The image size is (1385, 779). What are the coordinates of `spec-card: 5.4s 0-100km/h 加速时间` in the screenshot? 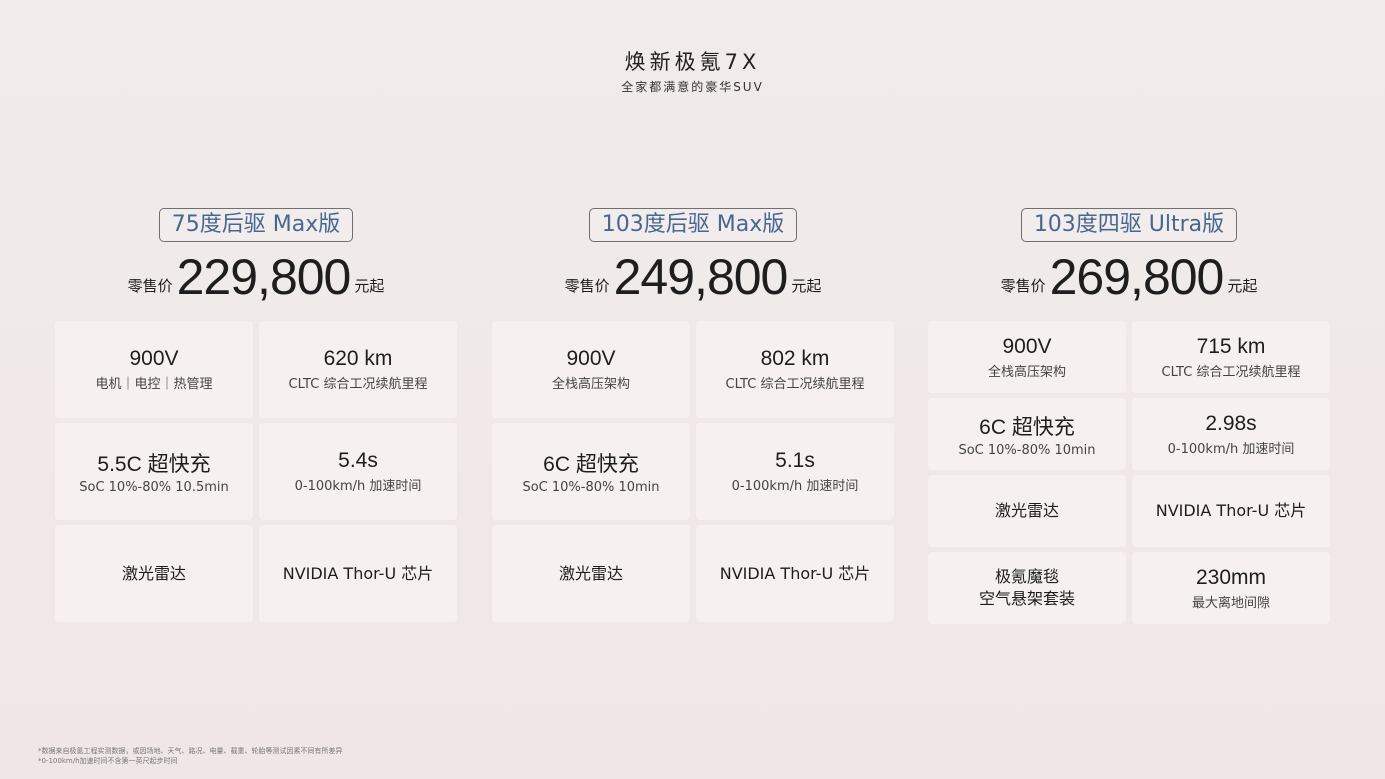 It's located at (358, 471).